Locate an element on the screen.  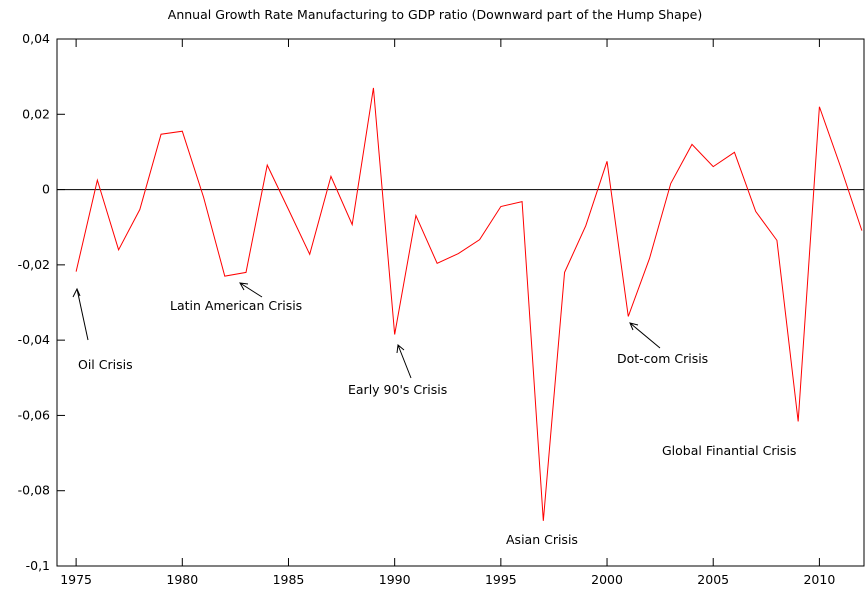
x-tick-label: 2010 is located at coordinates (819, 579).